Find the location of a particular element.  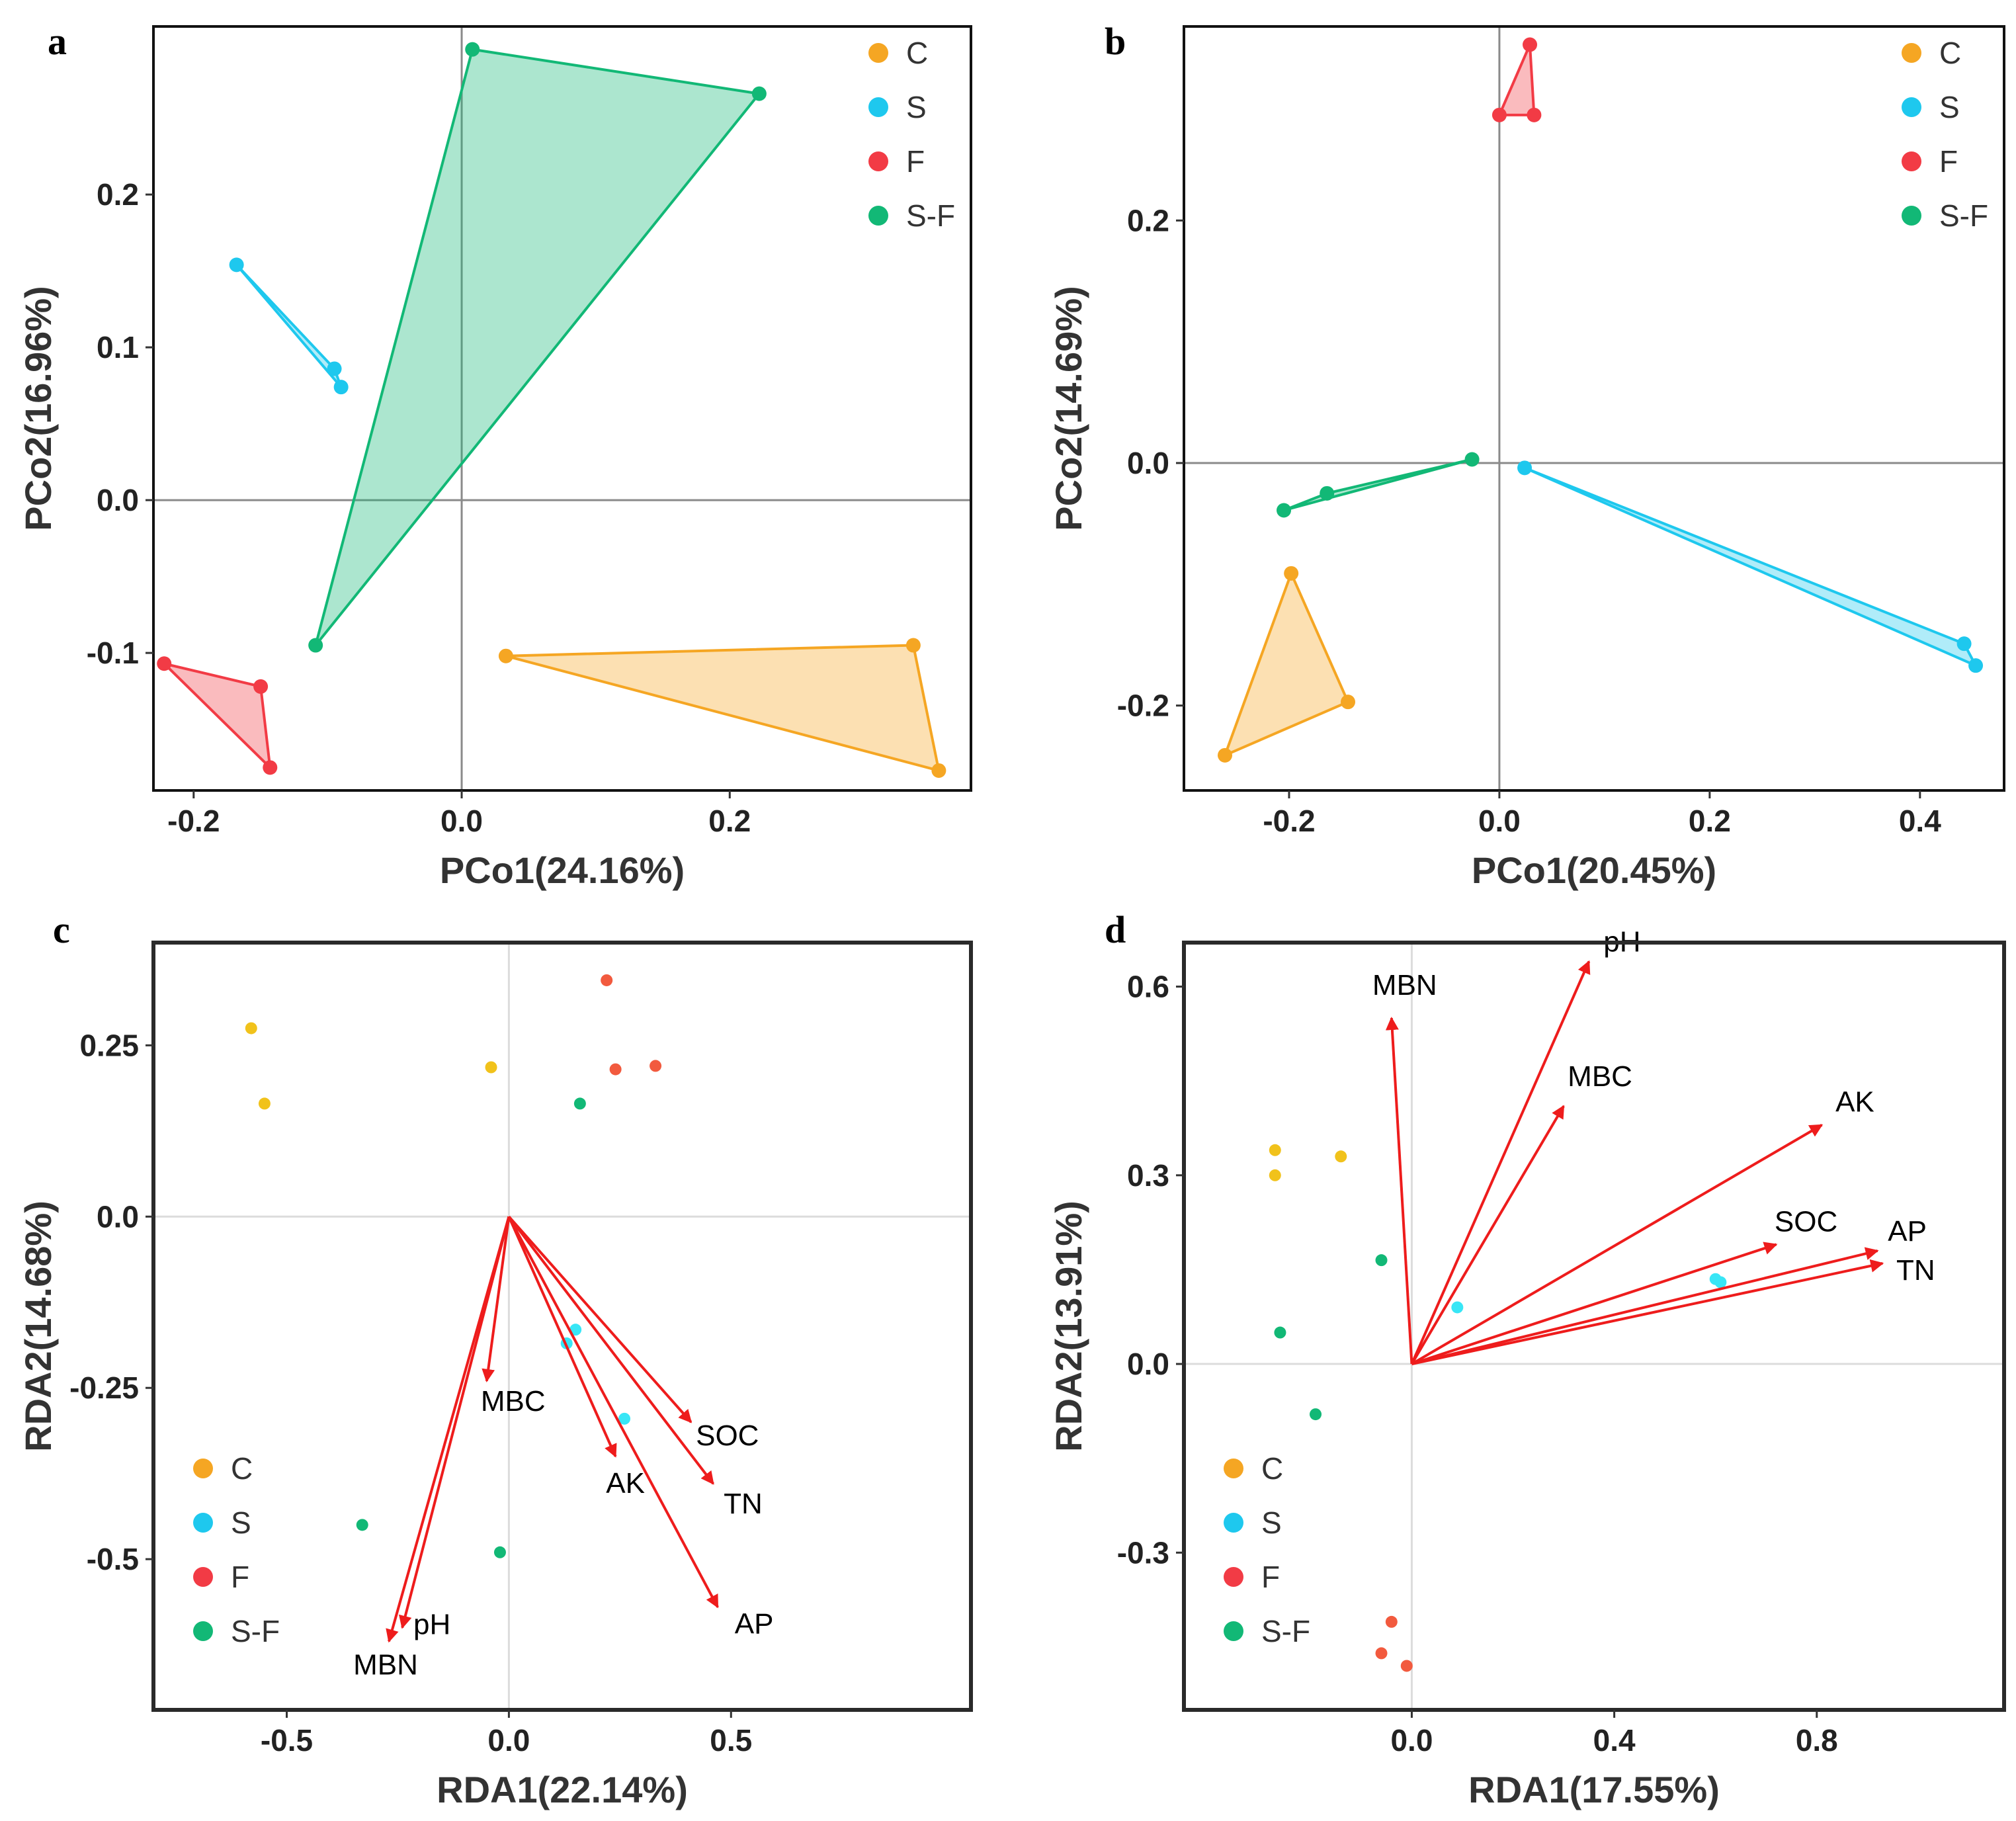

hull-s is located at coordinates (1751, 566).